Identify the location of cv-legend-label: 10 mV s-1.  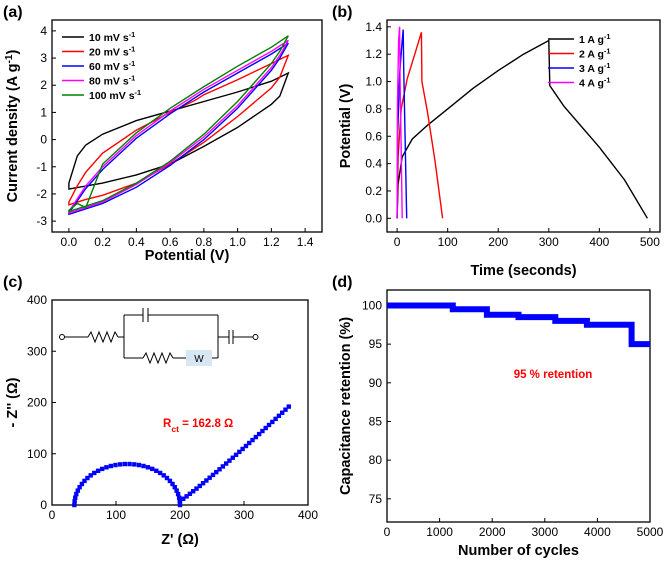
(112, 37).